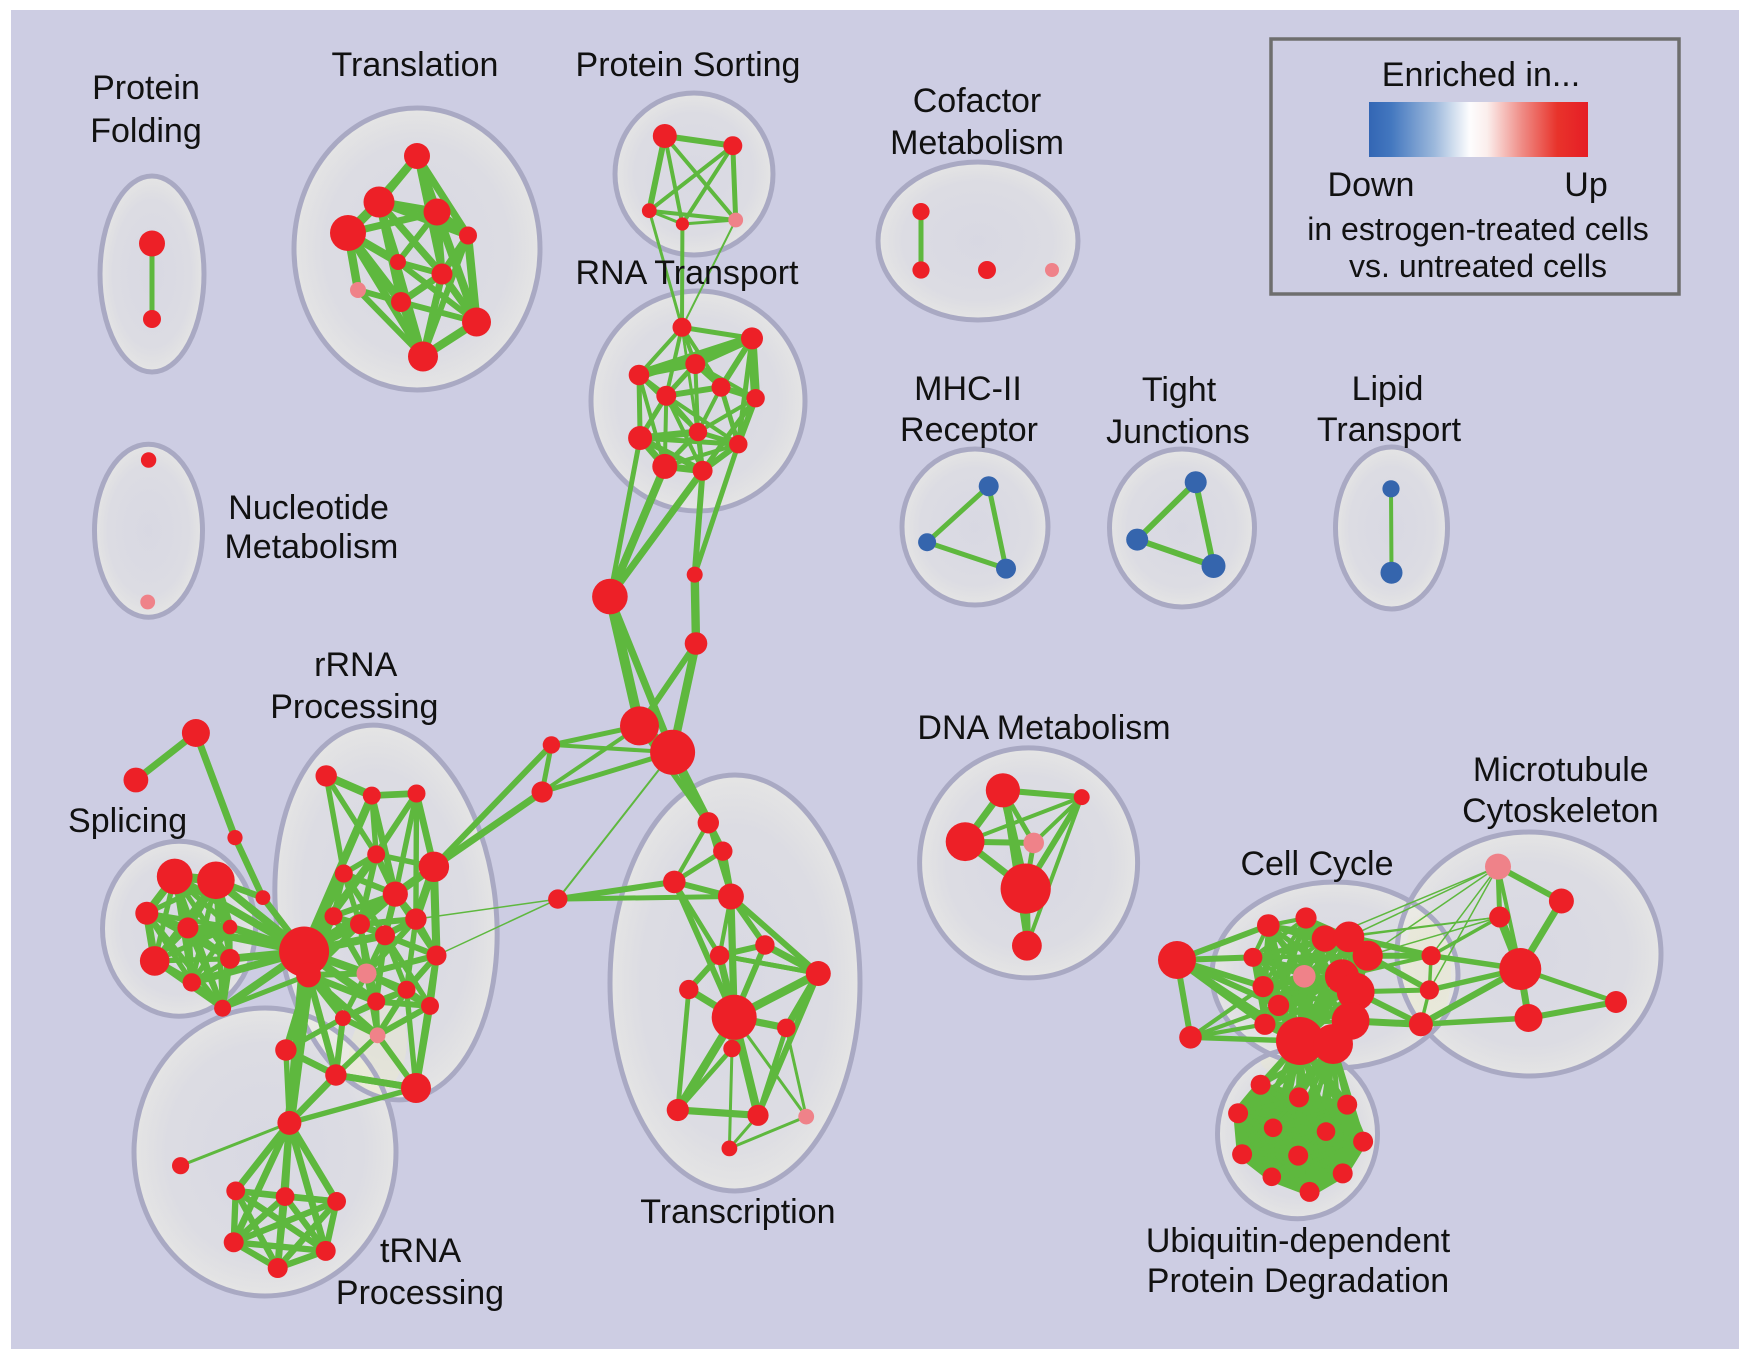 This screenshot has height=1365, width=1750. I want to click on svg-text: RNA Transport, so click(688, 273).